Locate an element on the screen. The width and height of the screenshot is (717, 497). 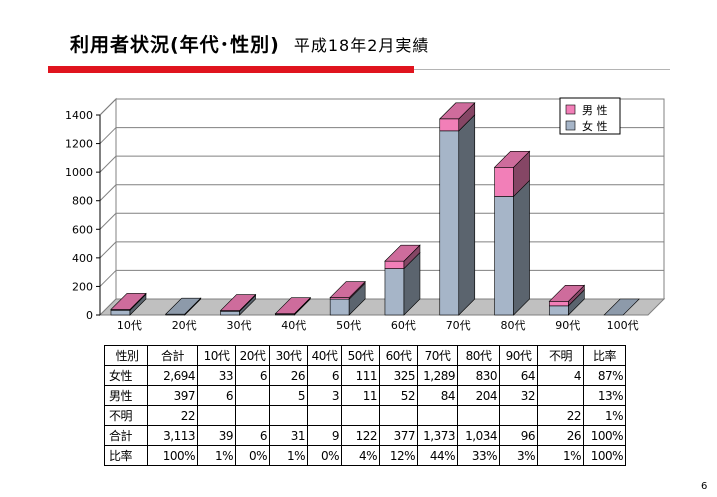
x-tick-label: 50代 is located at coordinates (348, 325).